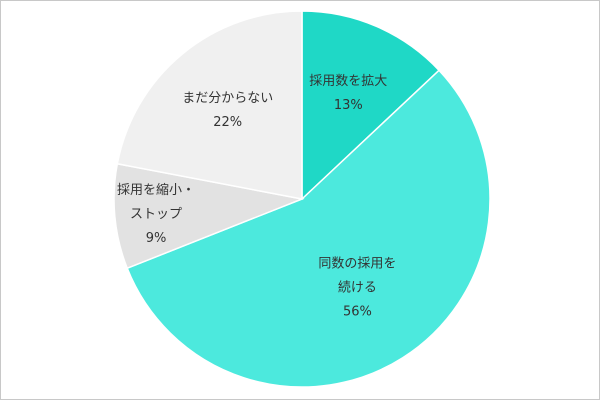  What do you see at coordinates (357, 263) in the screenshot?
I see `slice-label: 同数の採用を` at bounding box center [357, 263].